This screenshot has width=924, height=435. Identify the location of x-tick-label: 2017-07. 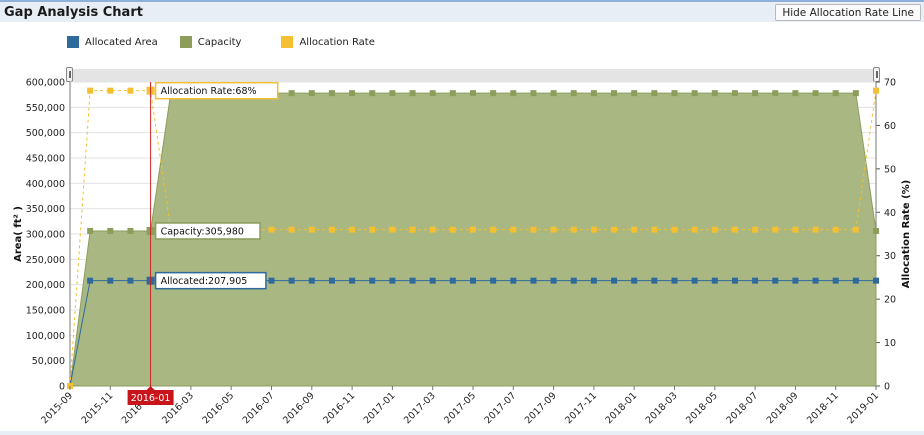
(501, 408).